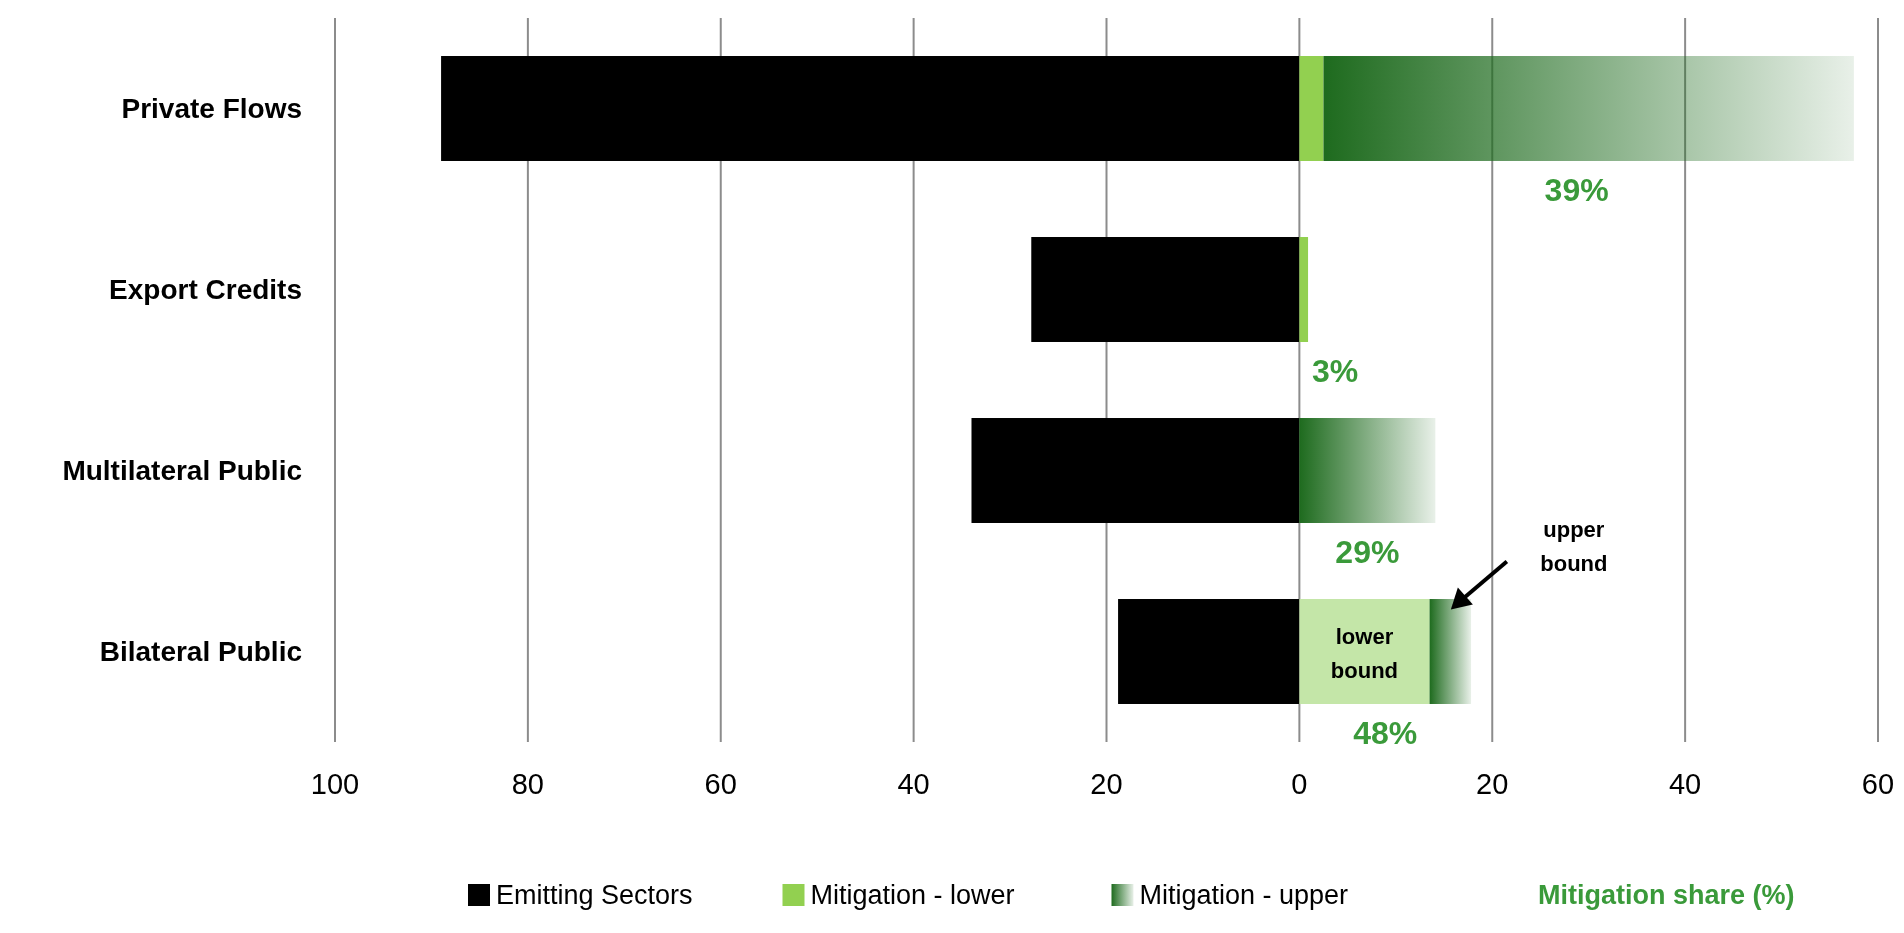  Describe the element at coordinates (1576, 189) in the screenshot. I see `annotation: 39%` at that location.